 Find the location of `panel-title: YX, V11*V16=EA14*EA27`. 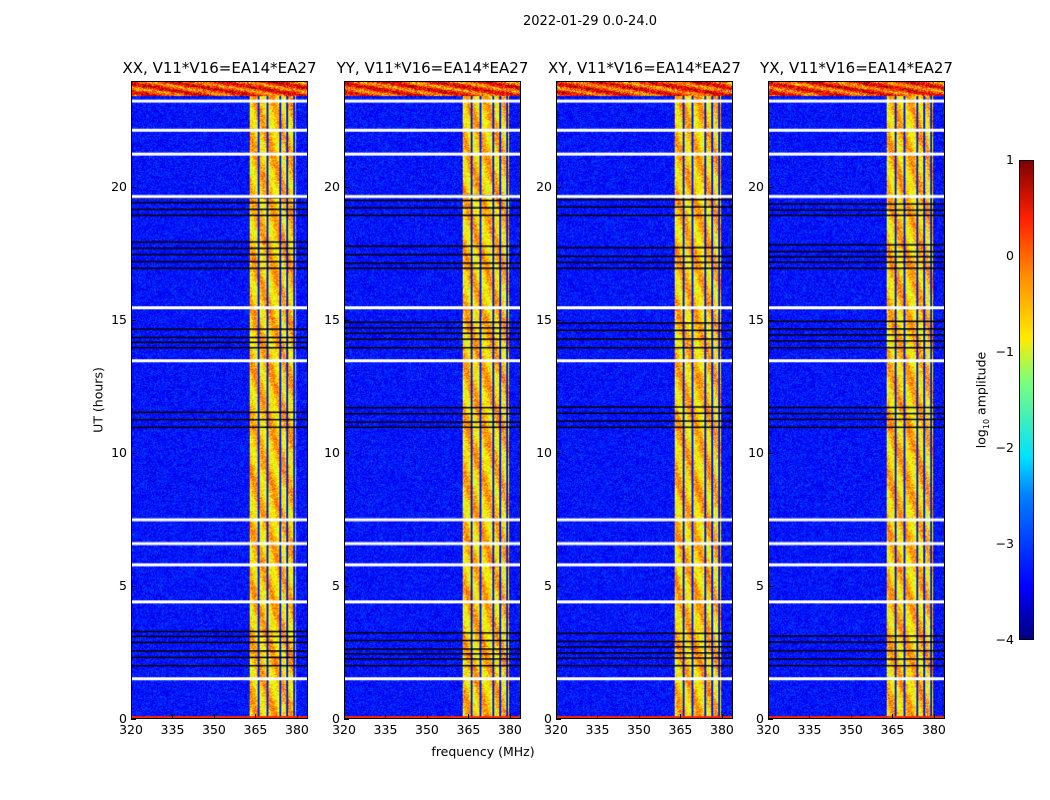

panel-title: YX, V11*V16=EA14*EA27 is located at coordinates (856, 68).